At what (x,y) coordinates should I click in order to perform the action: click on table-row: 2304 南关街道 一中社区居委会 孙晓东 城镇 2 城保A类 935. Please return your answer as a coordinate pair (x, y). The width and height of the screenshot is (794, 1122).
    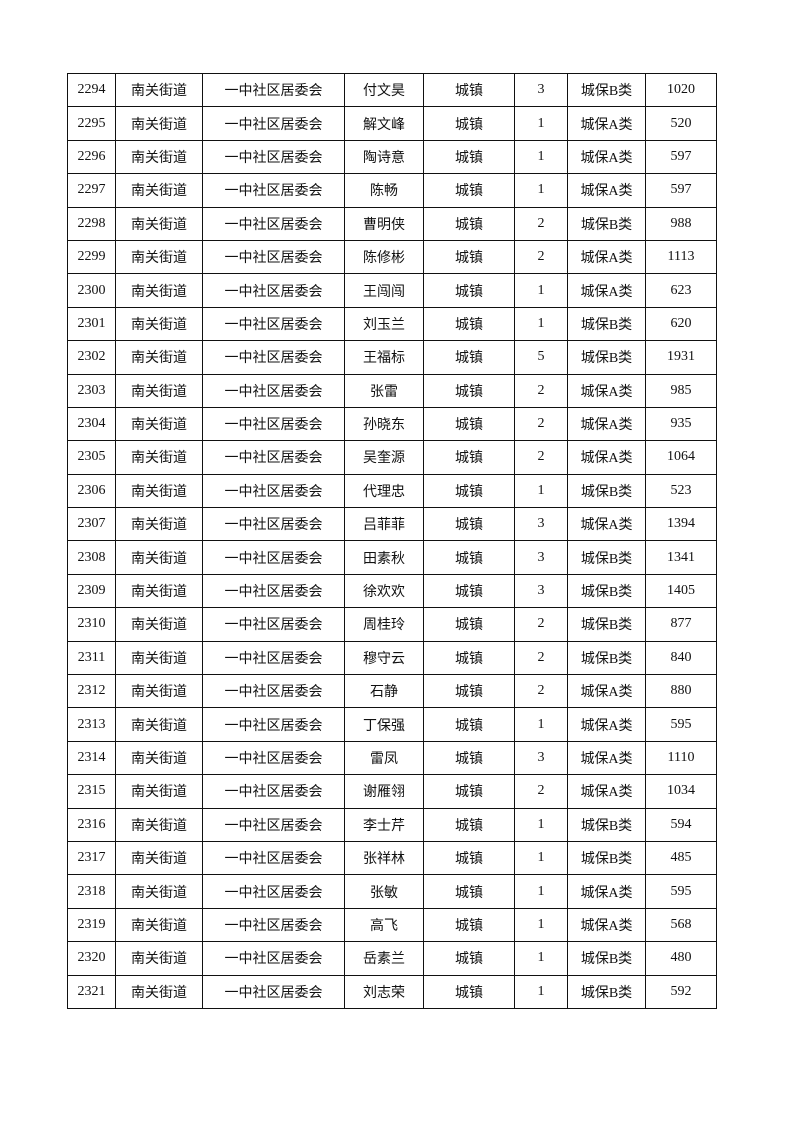
    Looking at the image, I should click on (392, 424).